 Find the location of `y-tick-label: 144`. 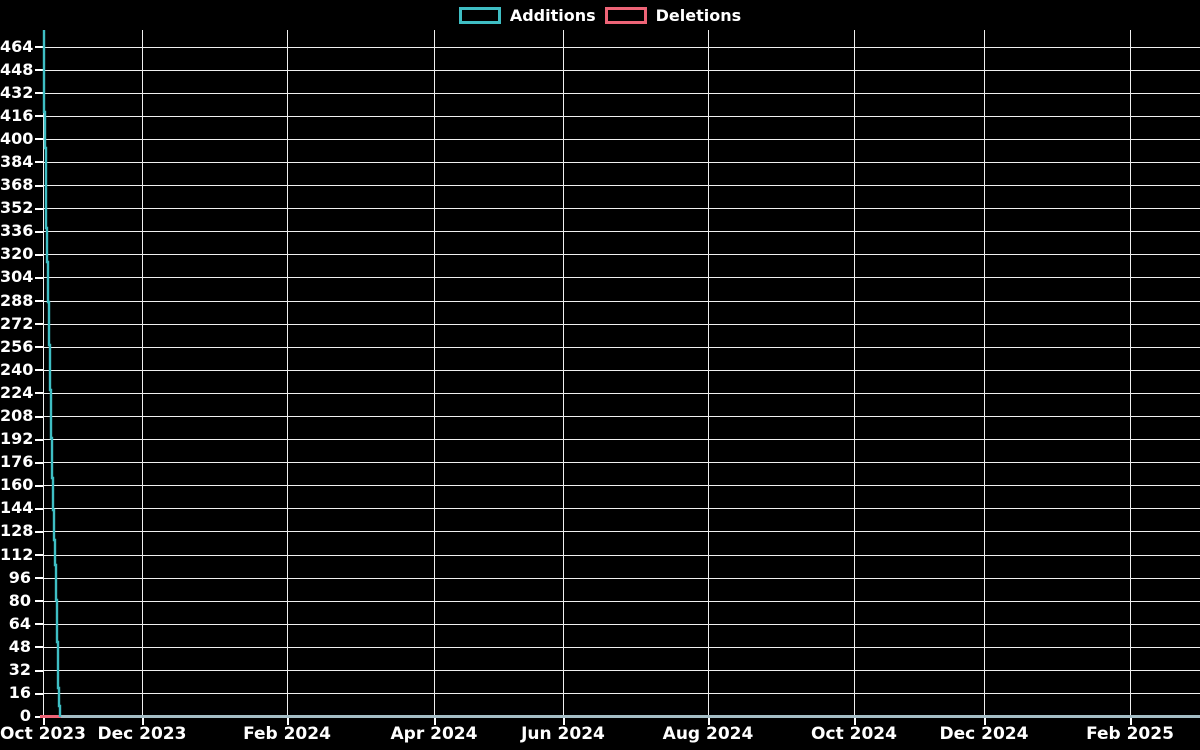

y-tick-label: 144 is located at coordinates (17, 508).